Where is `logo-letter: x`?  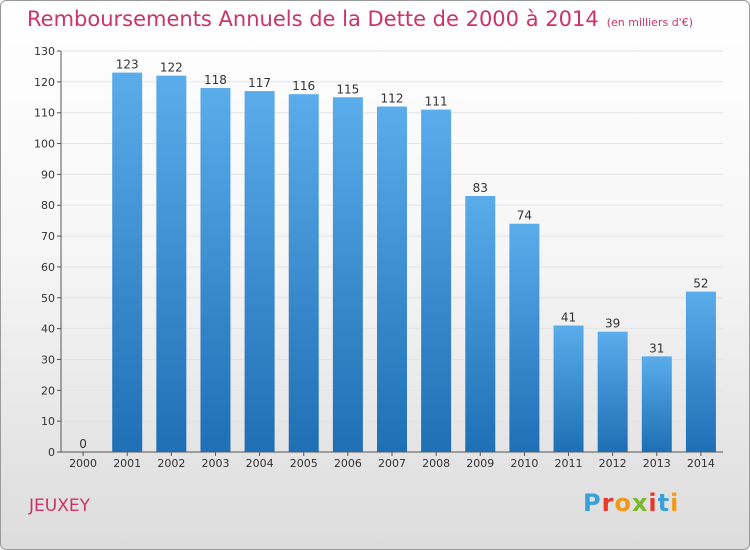
logo-letter: x is located at coordinates (640, 503).